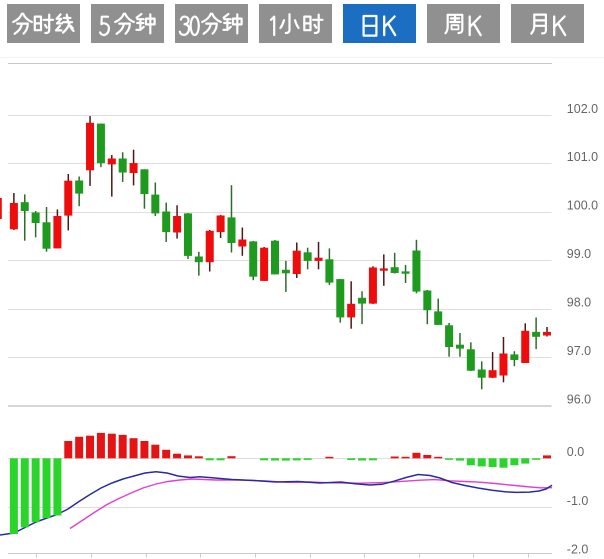  What do you see at coordinates (579, 351) in the screenshot?
I see `svg-text: 97.0` at bounding box center [579, 351].